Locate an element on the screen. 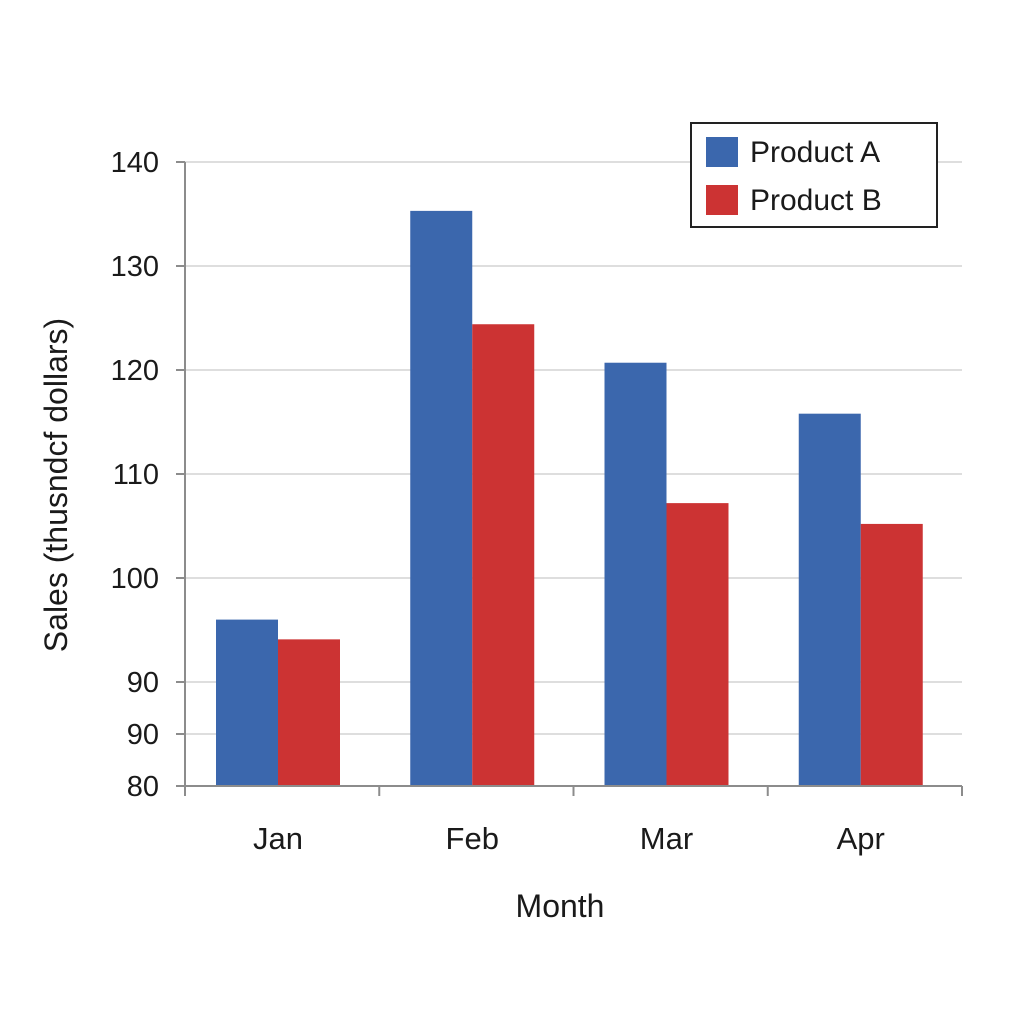 The image size is (1024, 1024). x-axis-title: Month is located at coordinates (560, 906).